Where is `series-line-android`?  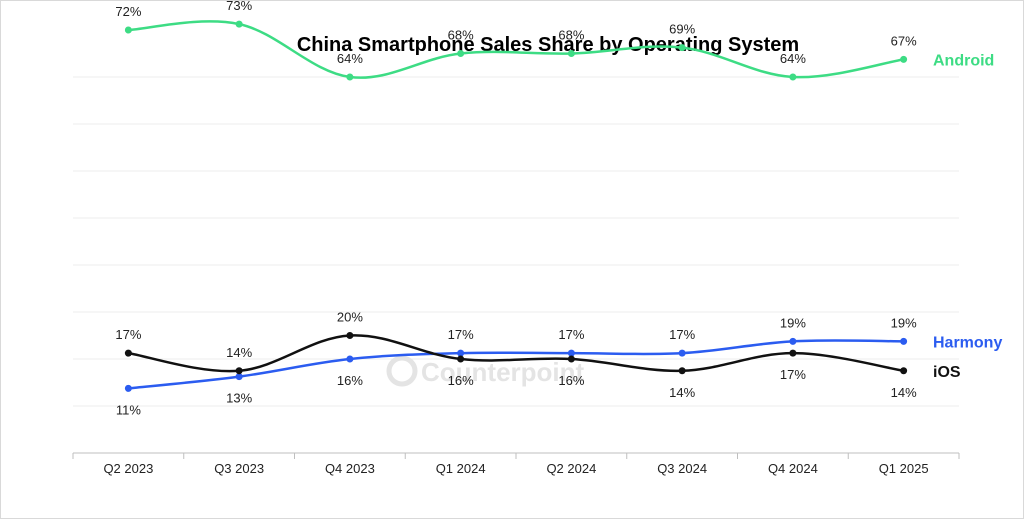
series-line-android is located at coordinates (516, 49).